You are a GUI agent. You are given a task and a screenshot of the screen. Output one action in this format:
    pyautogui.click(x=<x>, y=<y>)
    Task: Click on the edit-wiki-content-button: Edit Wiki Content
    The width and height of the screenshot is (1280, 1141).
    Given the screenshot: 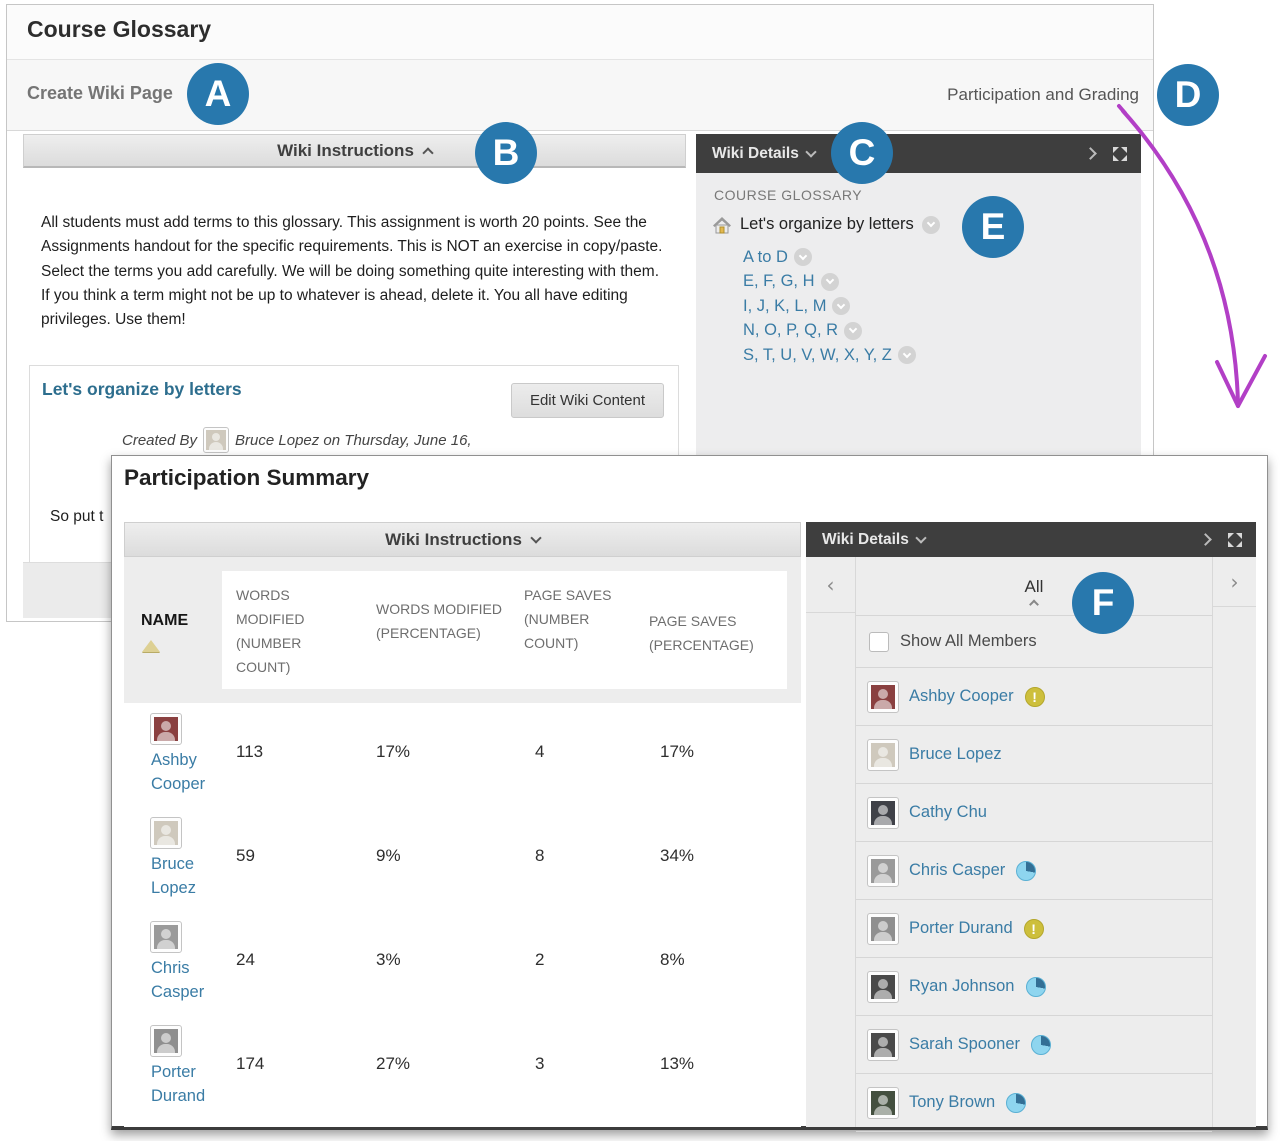 What is the action you would take?
    pyautogui.click(x=587, y=400)
    